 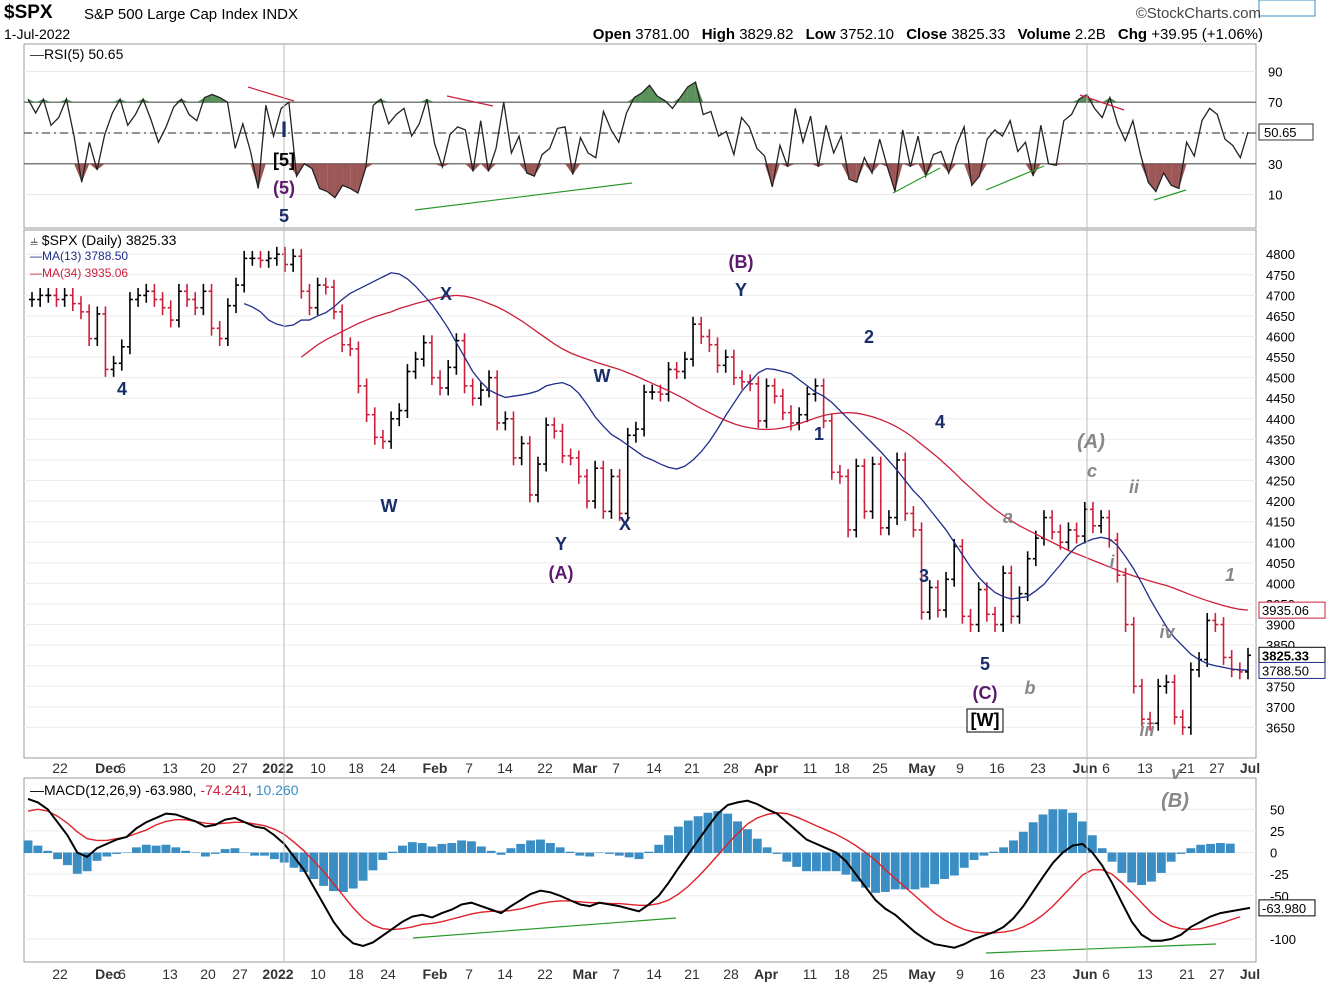 What do you see at coordinates (208, 974) in the screenshot?
I see `x-tick-label: 20` at bounding box center [208, 974].